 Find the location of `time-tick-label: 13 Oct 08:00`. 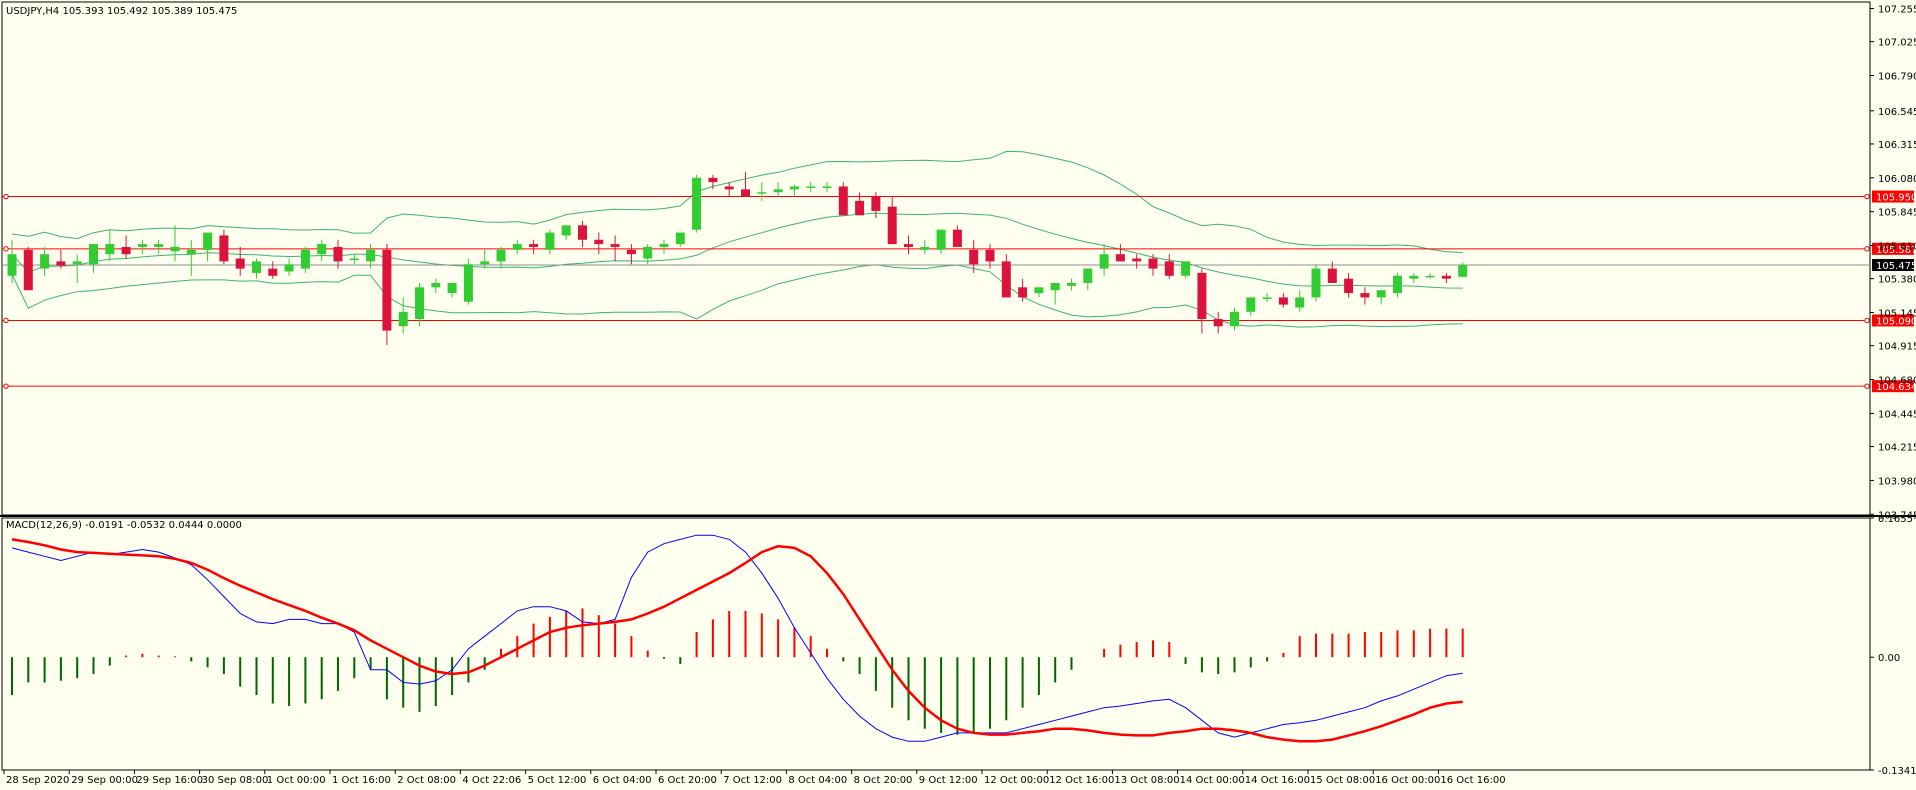

time-tick-label: 13 Oct 08:00 is located at coordinates (1146, 780).